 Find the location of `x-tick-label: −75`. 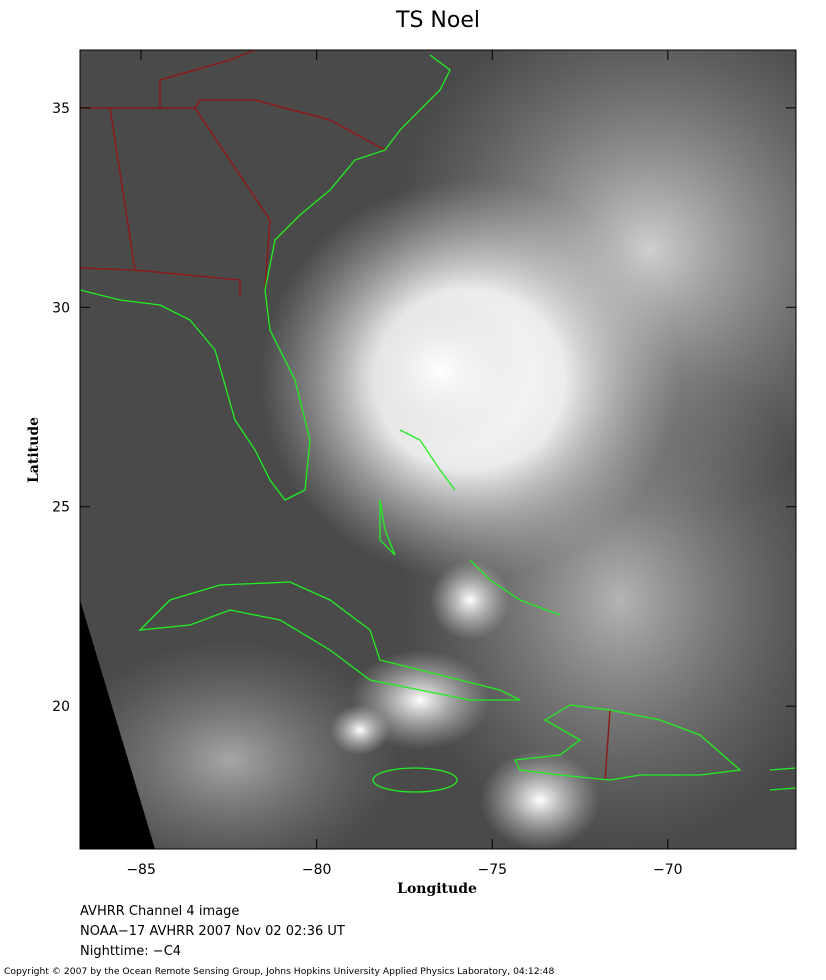

x-tick-label: −75 is located at coordinates (492, 870).